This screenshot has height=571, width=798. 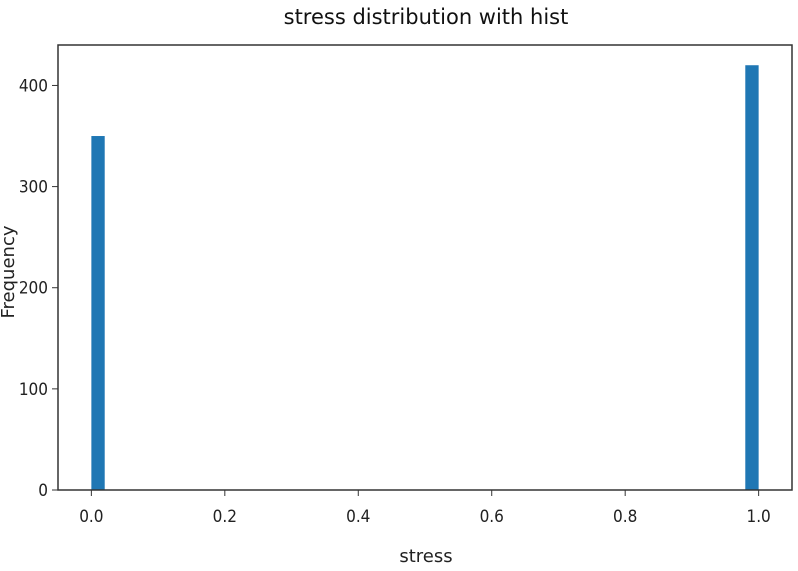 What do you see at coordinates (758, 517) in the screenshot?
I see `x-tick-label-5: 1.0` at bounding box center [758, 517].